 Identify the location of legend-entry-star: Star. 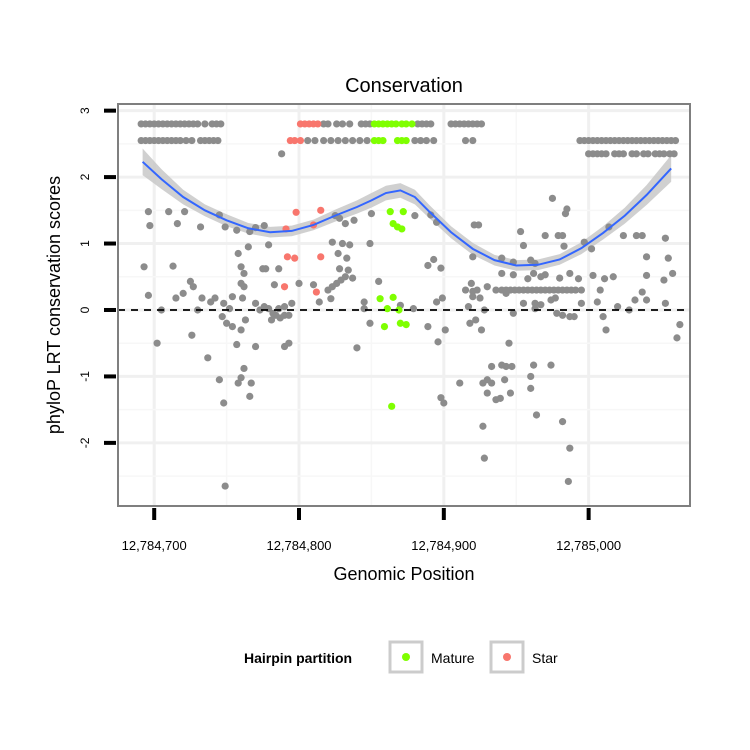
(523, 657).